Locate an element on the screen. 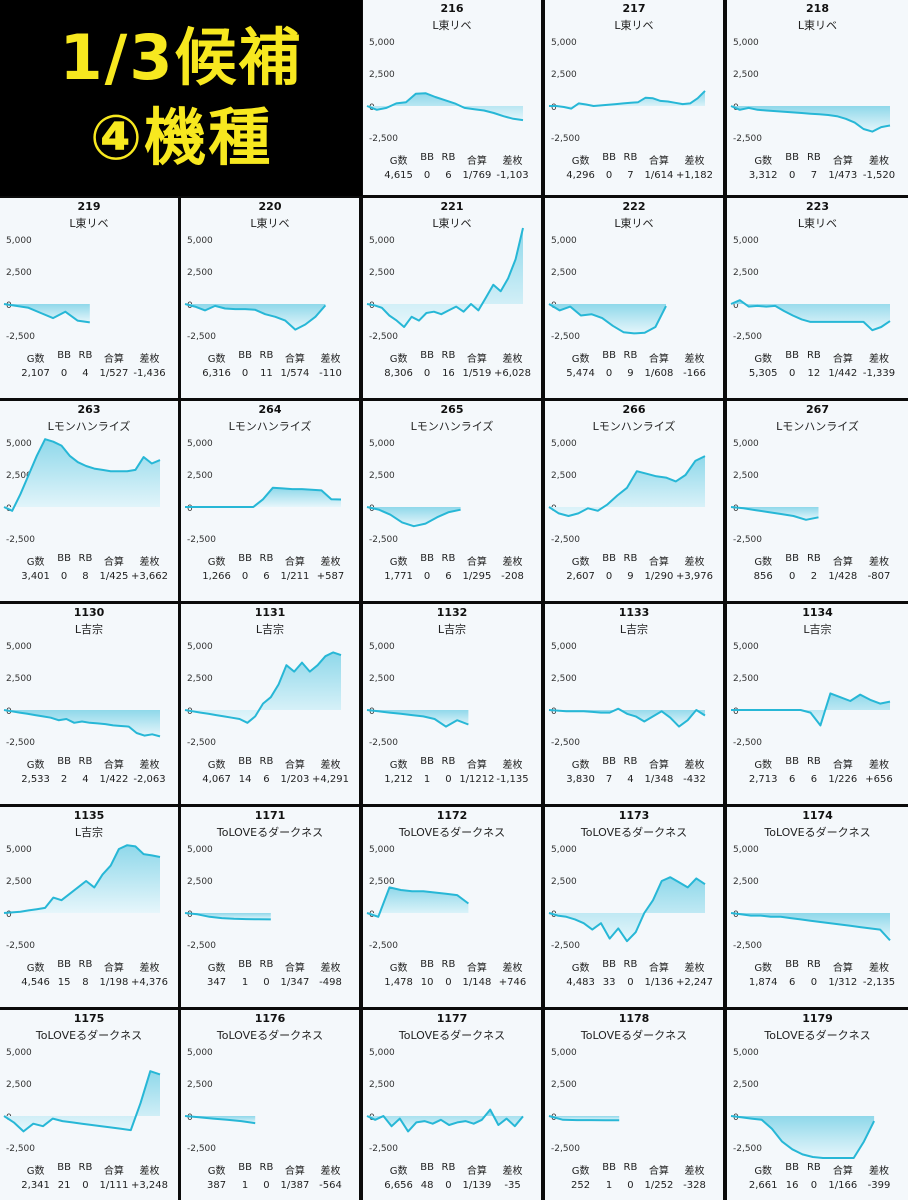  machine-name: Lモンハンライズ is located at coordinates (89, 426).